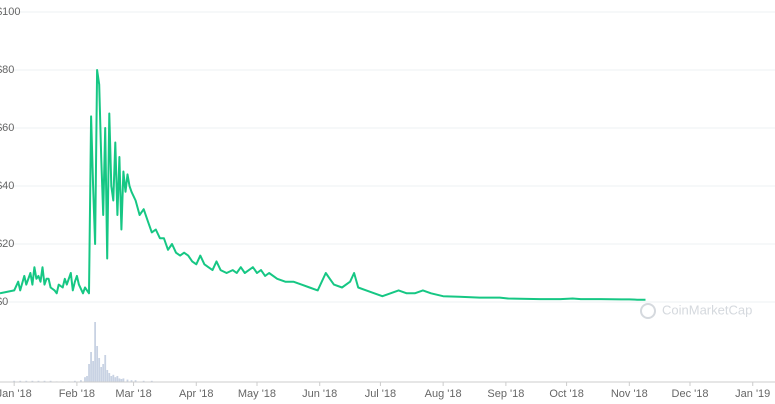 Image resolution: width=775 pixels, height=404 pixels. I want to click on x-tick-label: Jun '18, so click(319, 394).